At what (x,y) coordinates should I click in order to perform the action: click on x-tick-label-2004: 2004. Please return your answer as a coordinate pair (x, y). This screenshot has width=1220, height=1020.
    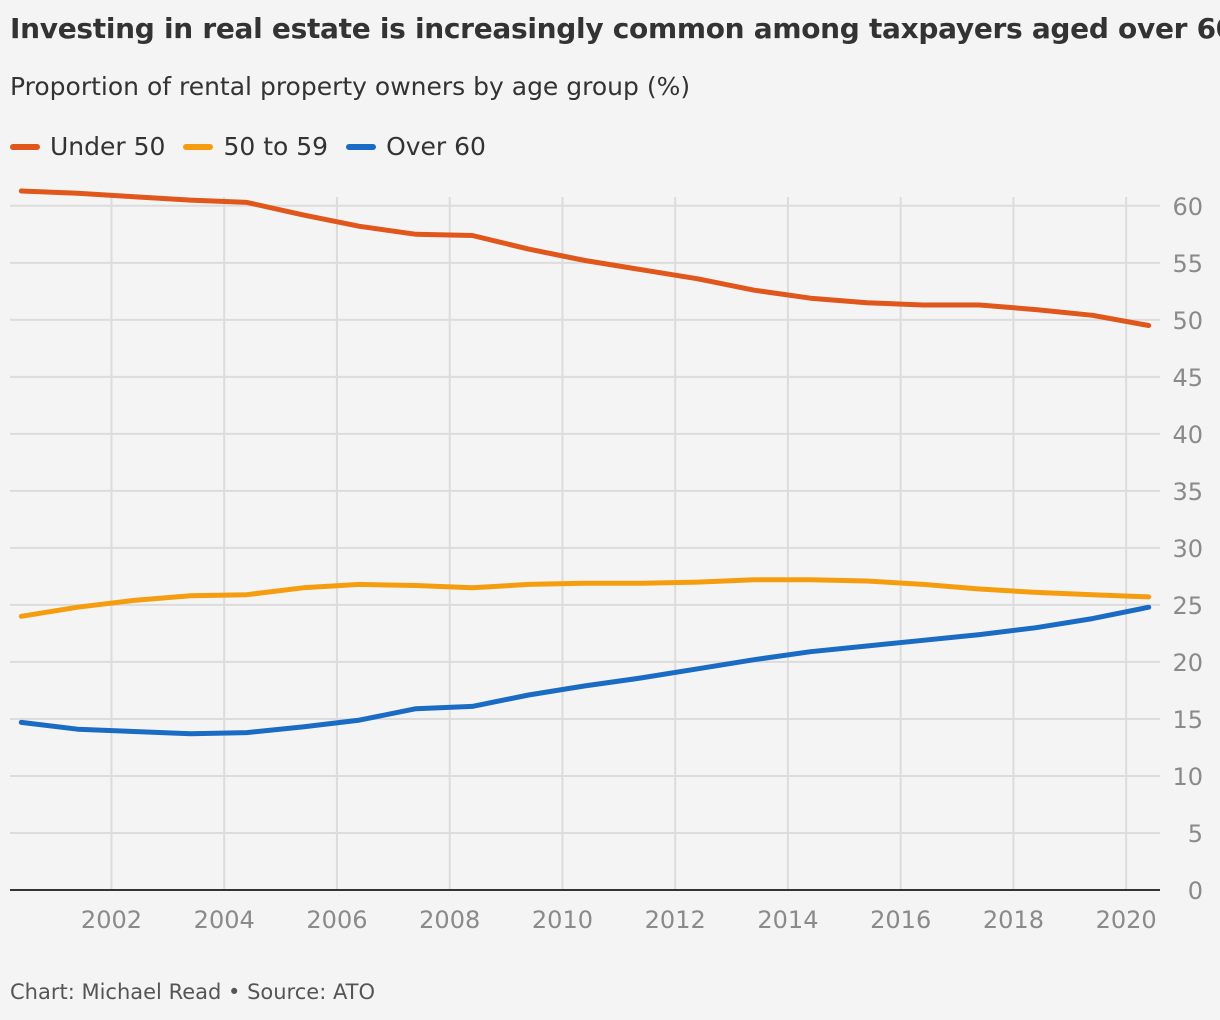
    Looking at the image, I should click on (224, 920).